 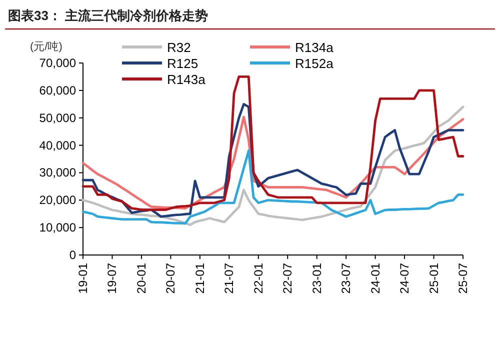 I want to click on x-tick-label: 19-07, so click(x=112, y=278).